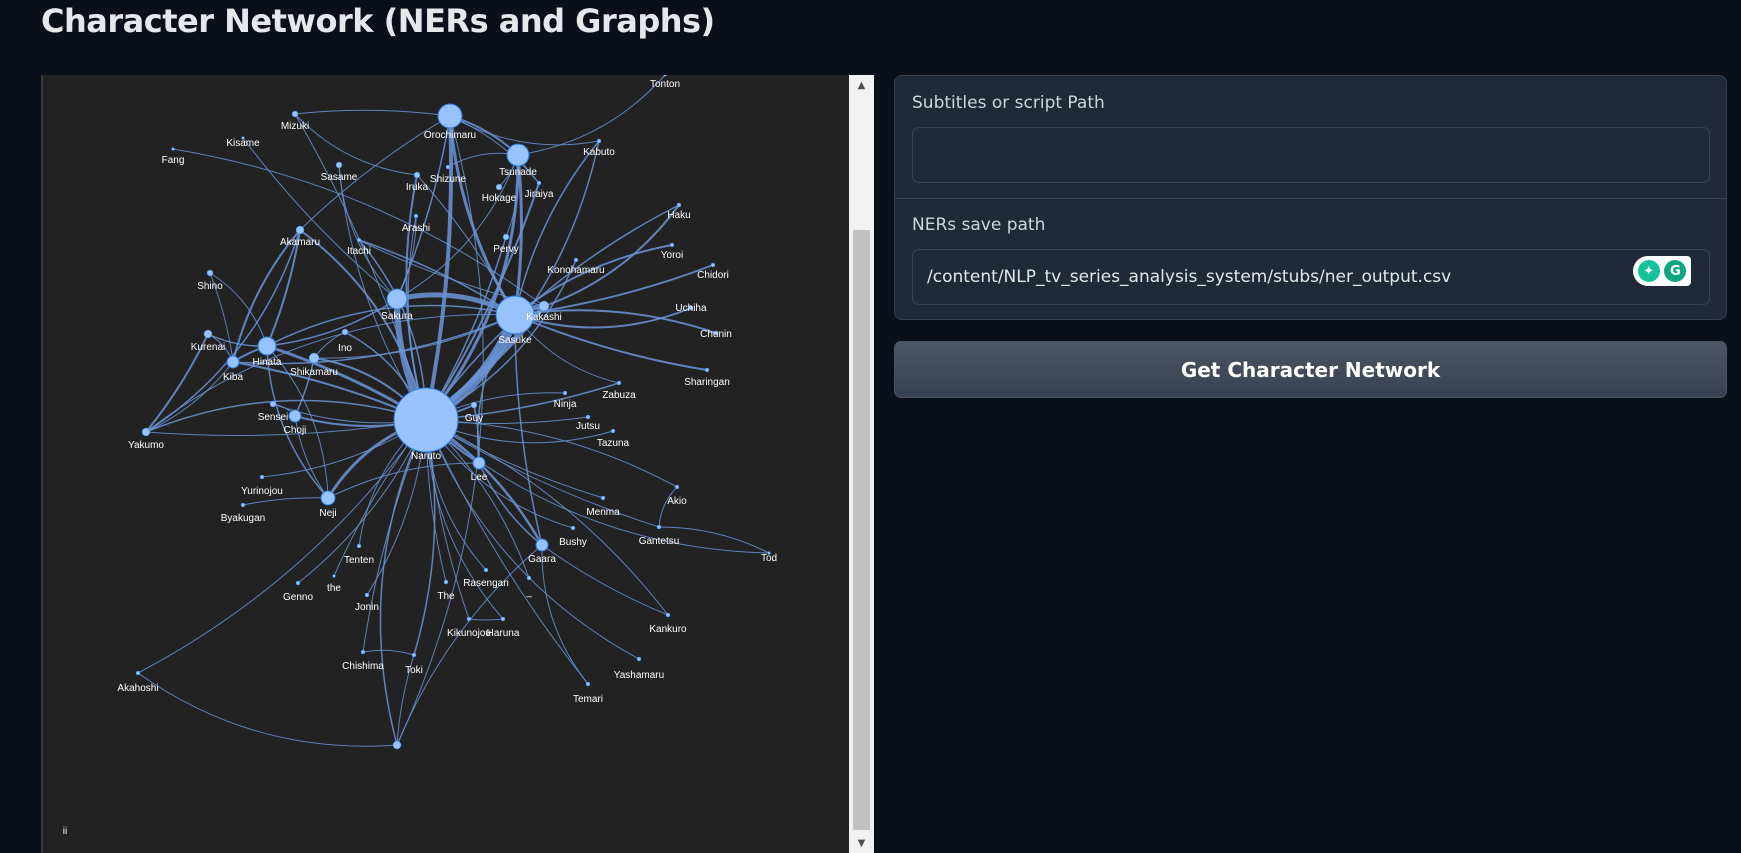 The image size is (1741, 853). Describe the element at coordinates (613, 431) in the screenshot. I see `node-tazuna` at that location.